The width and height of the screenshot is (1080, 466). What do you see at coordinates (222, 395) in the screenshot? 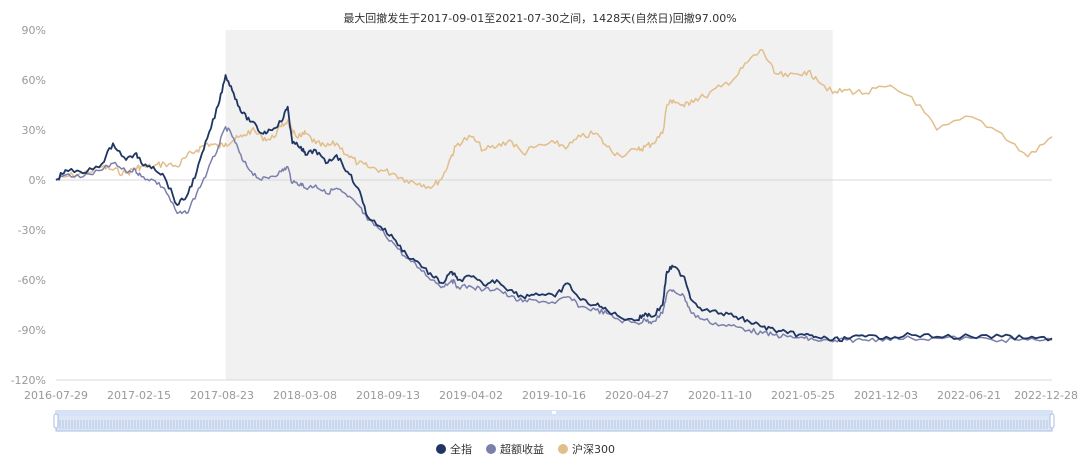
I see `x-tick-label: 2017-08-23` at bounding box center [222, 395].